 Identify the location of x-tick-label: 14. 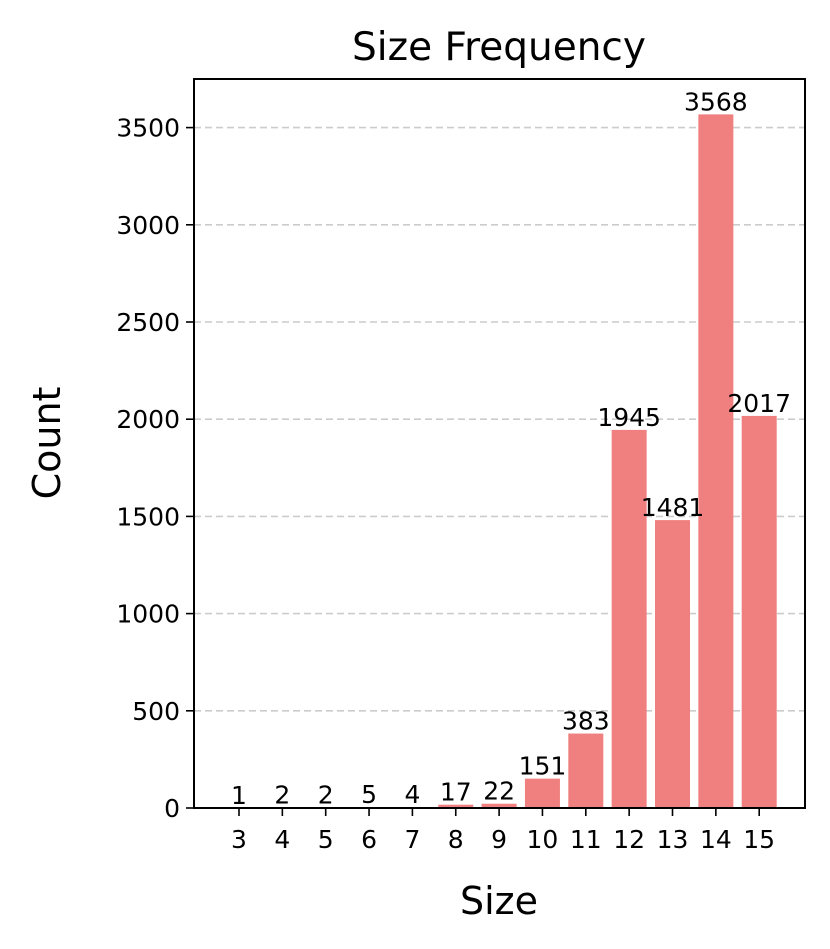
(716, 839).